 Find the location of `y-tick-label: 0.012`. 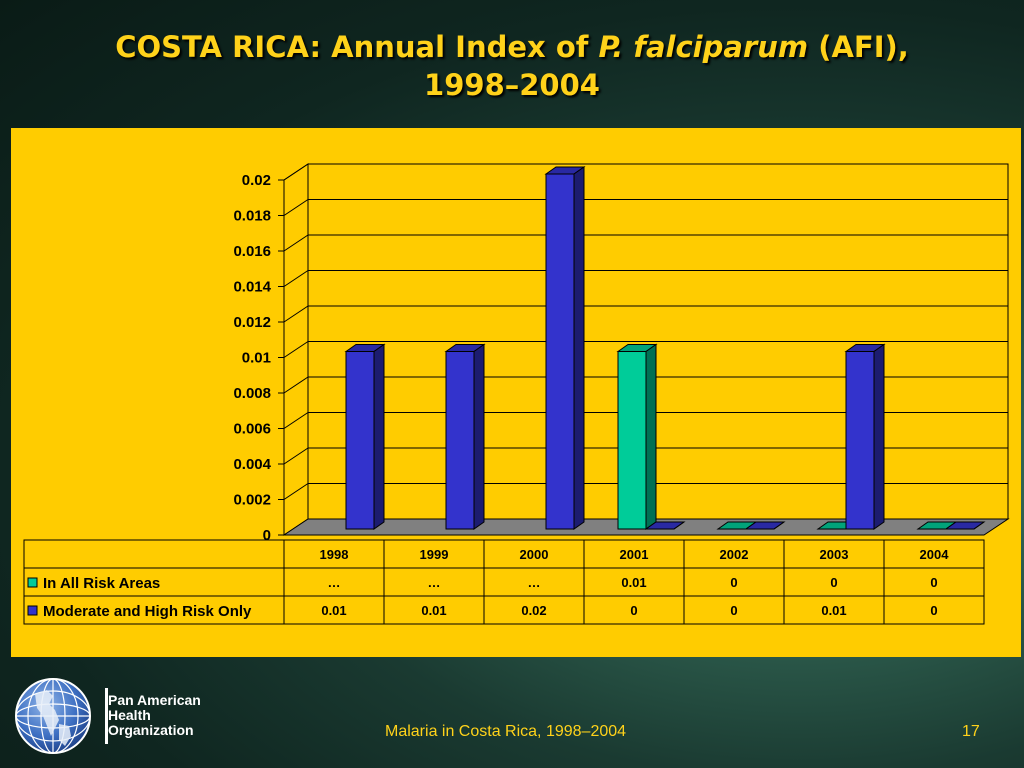

y-tick-label: 0.012 is located at coordinates (252, 322).